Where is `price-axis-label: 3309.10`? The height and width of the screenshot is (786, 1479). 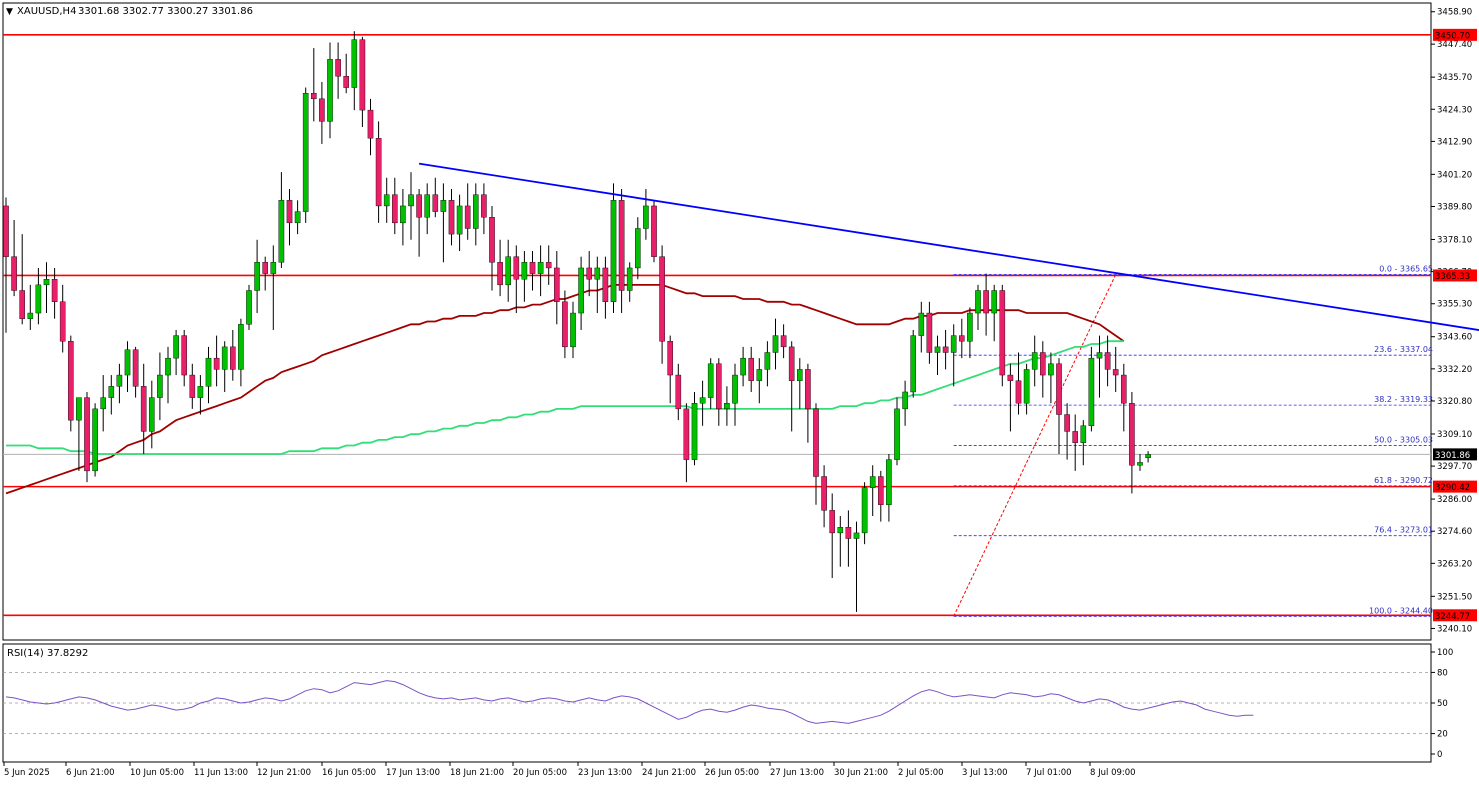
price-axis-label: 3309.10 is located at coordinates (1454, 435).